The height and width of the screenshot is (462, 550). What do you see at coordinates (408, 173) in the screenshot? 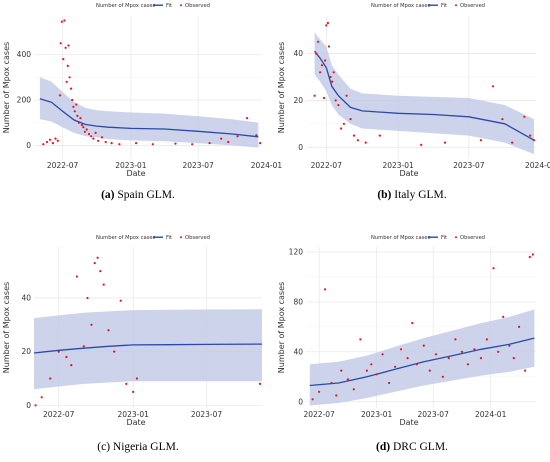
I see `x-axis-title: Date` at bounding box center [408, 173].